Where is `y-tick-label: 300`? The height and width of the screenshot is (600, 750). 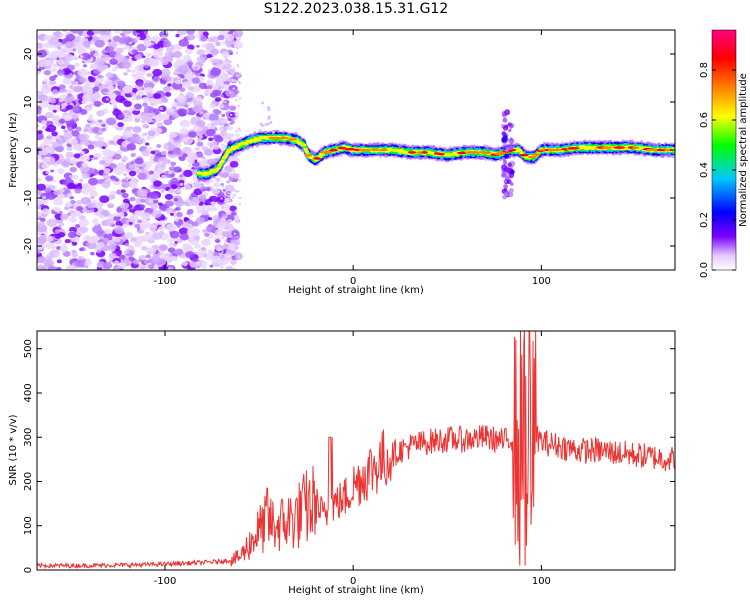
y-tick-label: 300 is located at coordinates (28, 437).